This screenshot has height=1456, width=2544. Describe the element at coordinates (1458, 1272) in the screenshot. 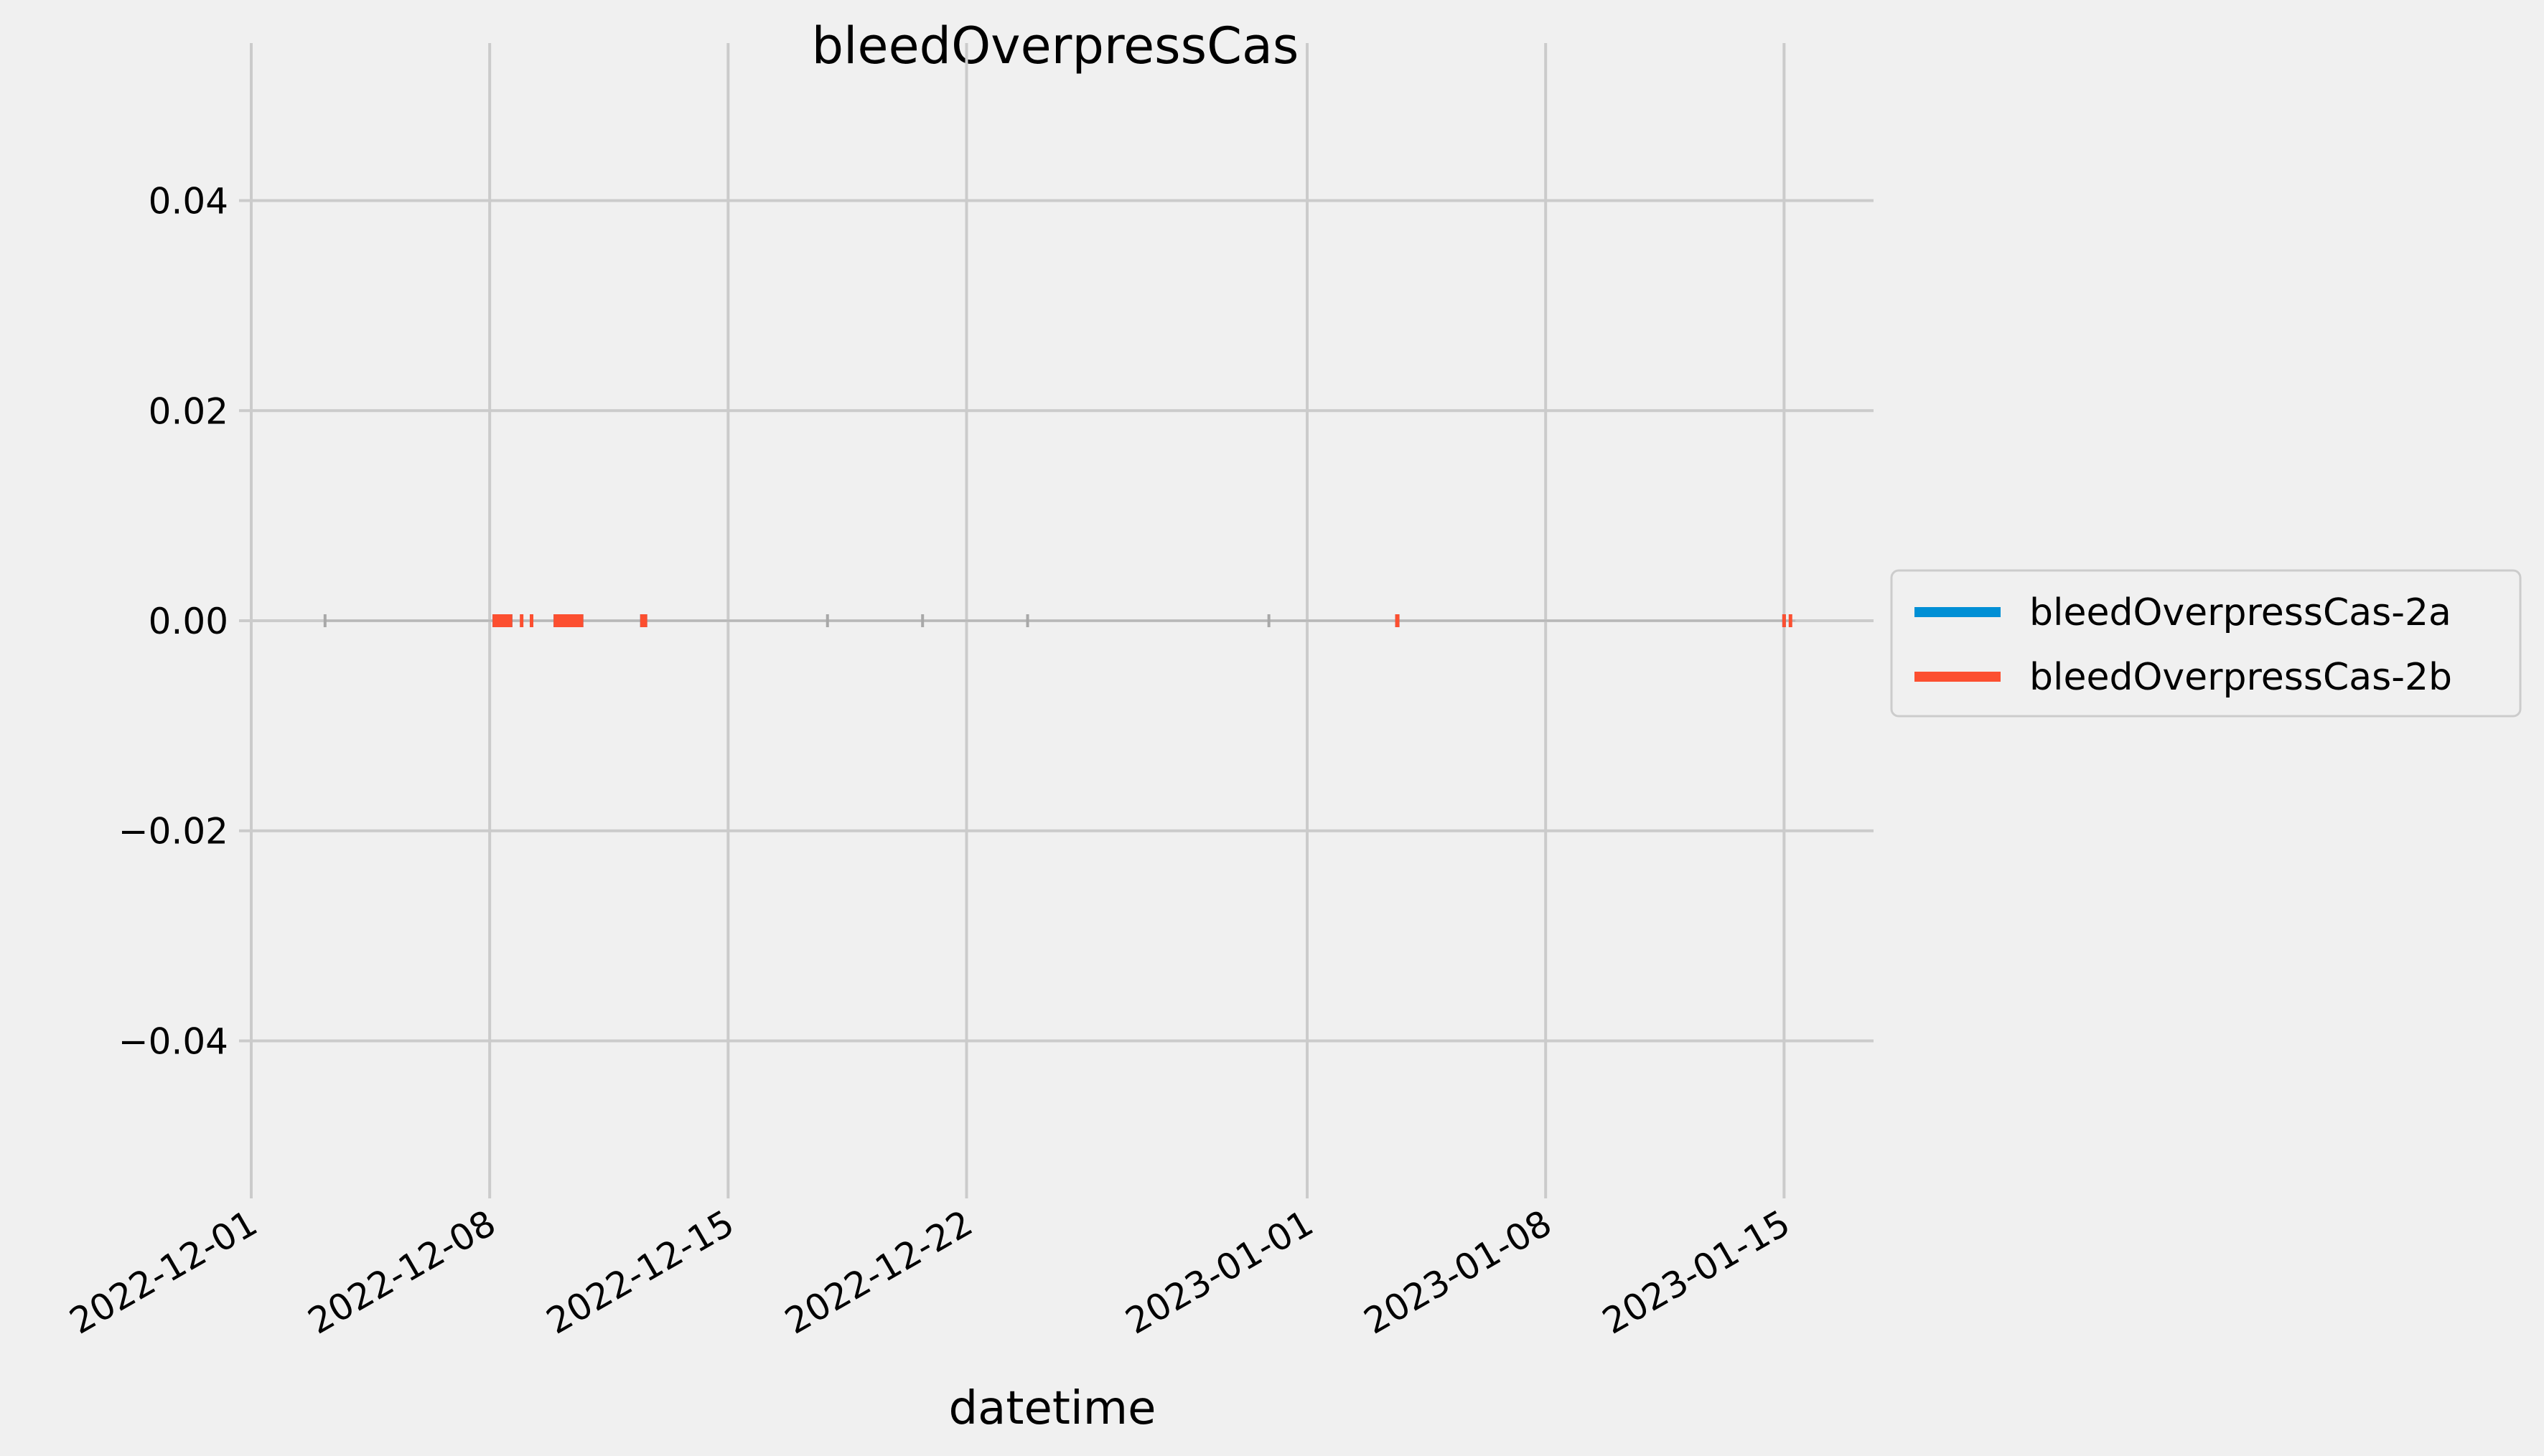

I see `x-tick-label: 2023-01-08` at that location.